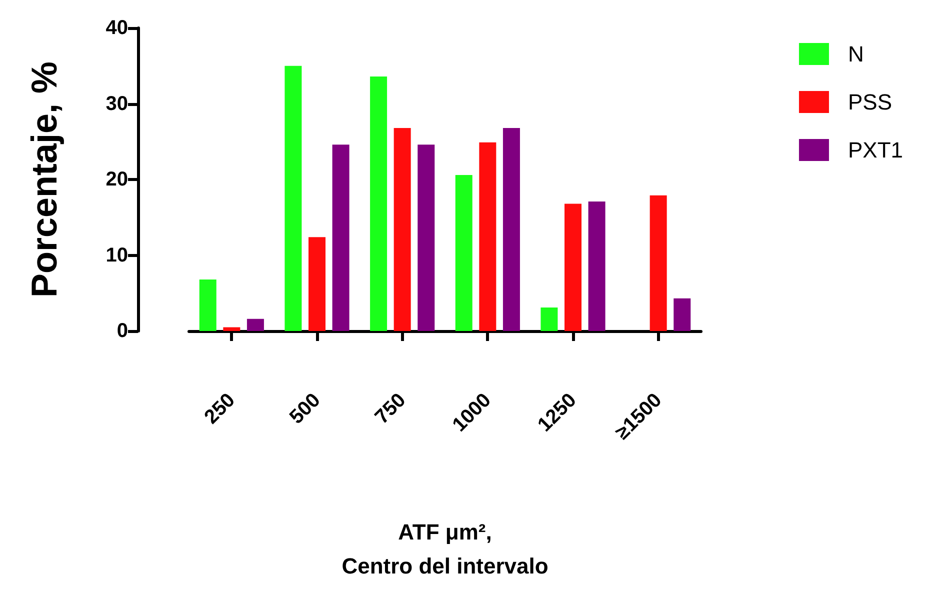  What do you see at coordinates (117, 255) in the screenshot?
I see `y-tick-label: 10` at bounding box center [117, 255].